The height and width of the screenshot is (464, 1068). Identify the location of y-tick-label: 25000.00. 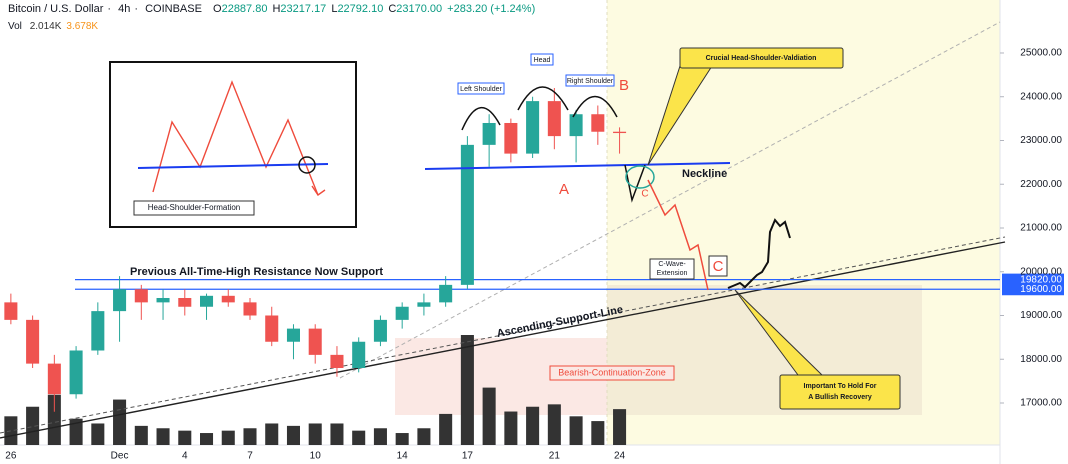
(1041, 53).